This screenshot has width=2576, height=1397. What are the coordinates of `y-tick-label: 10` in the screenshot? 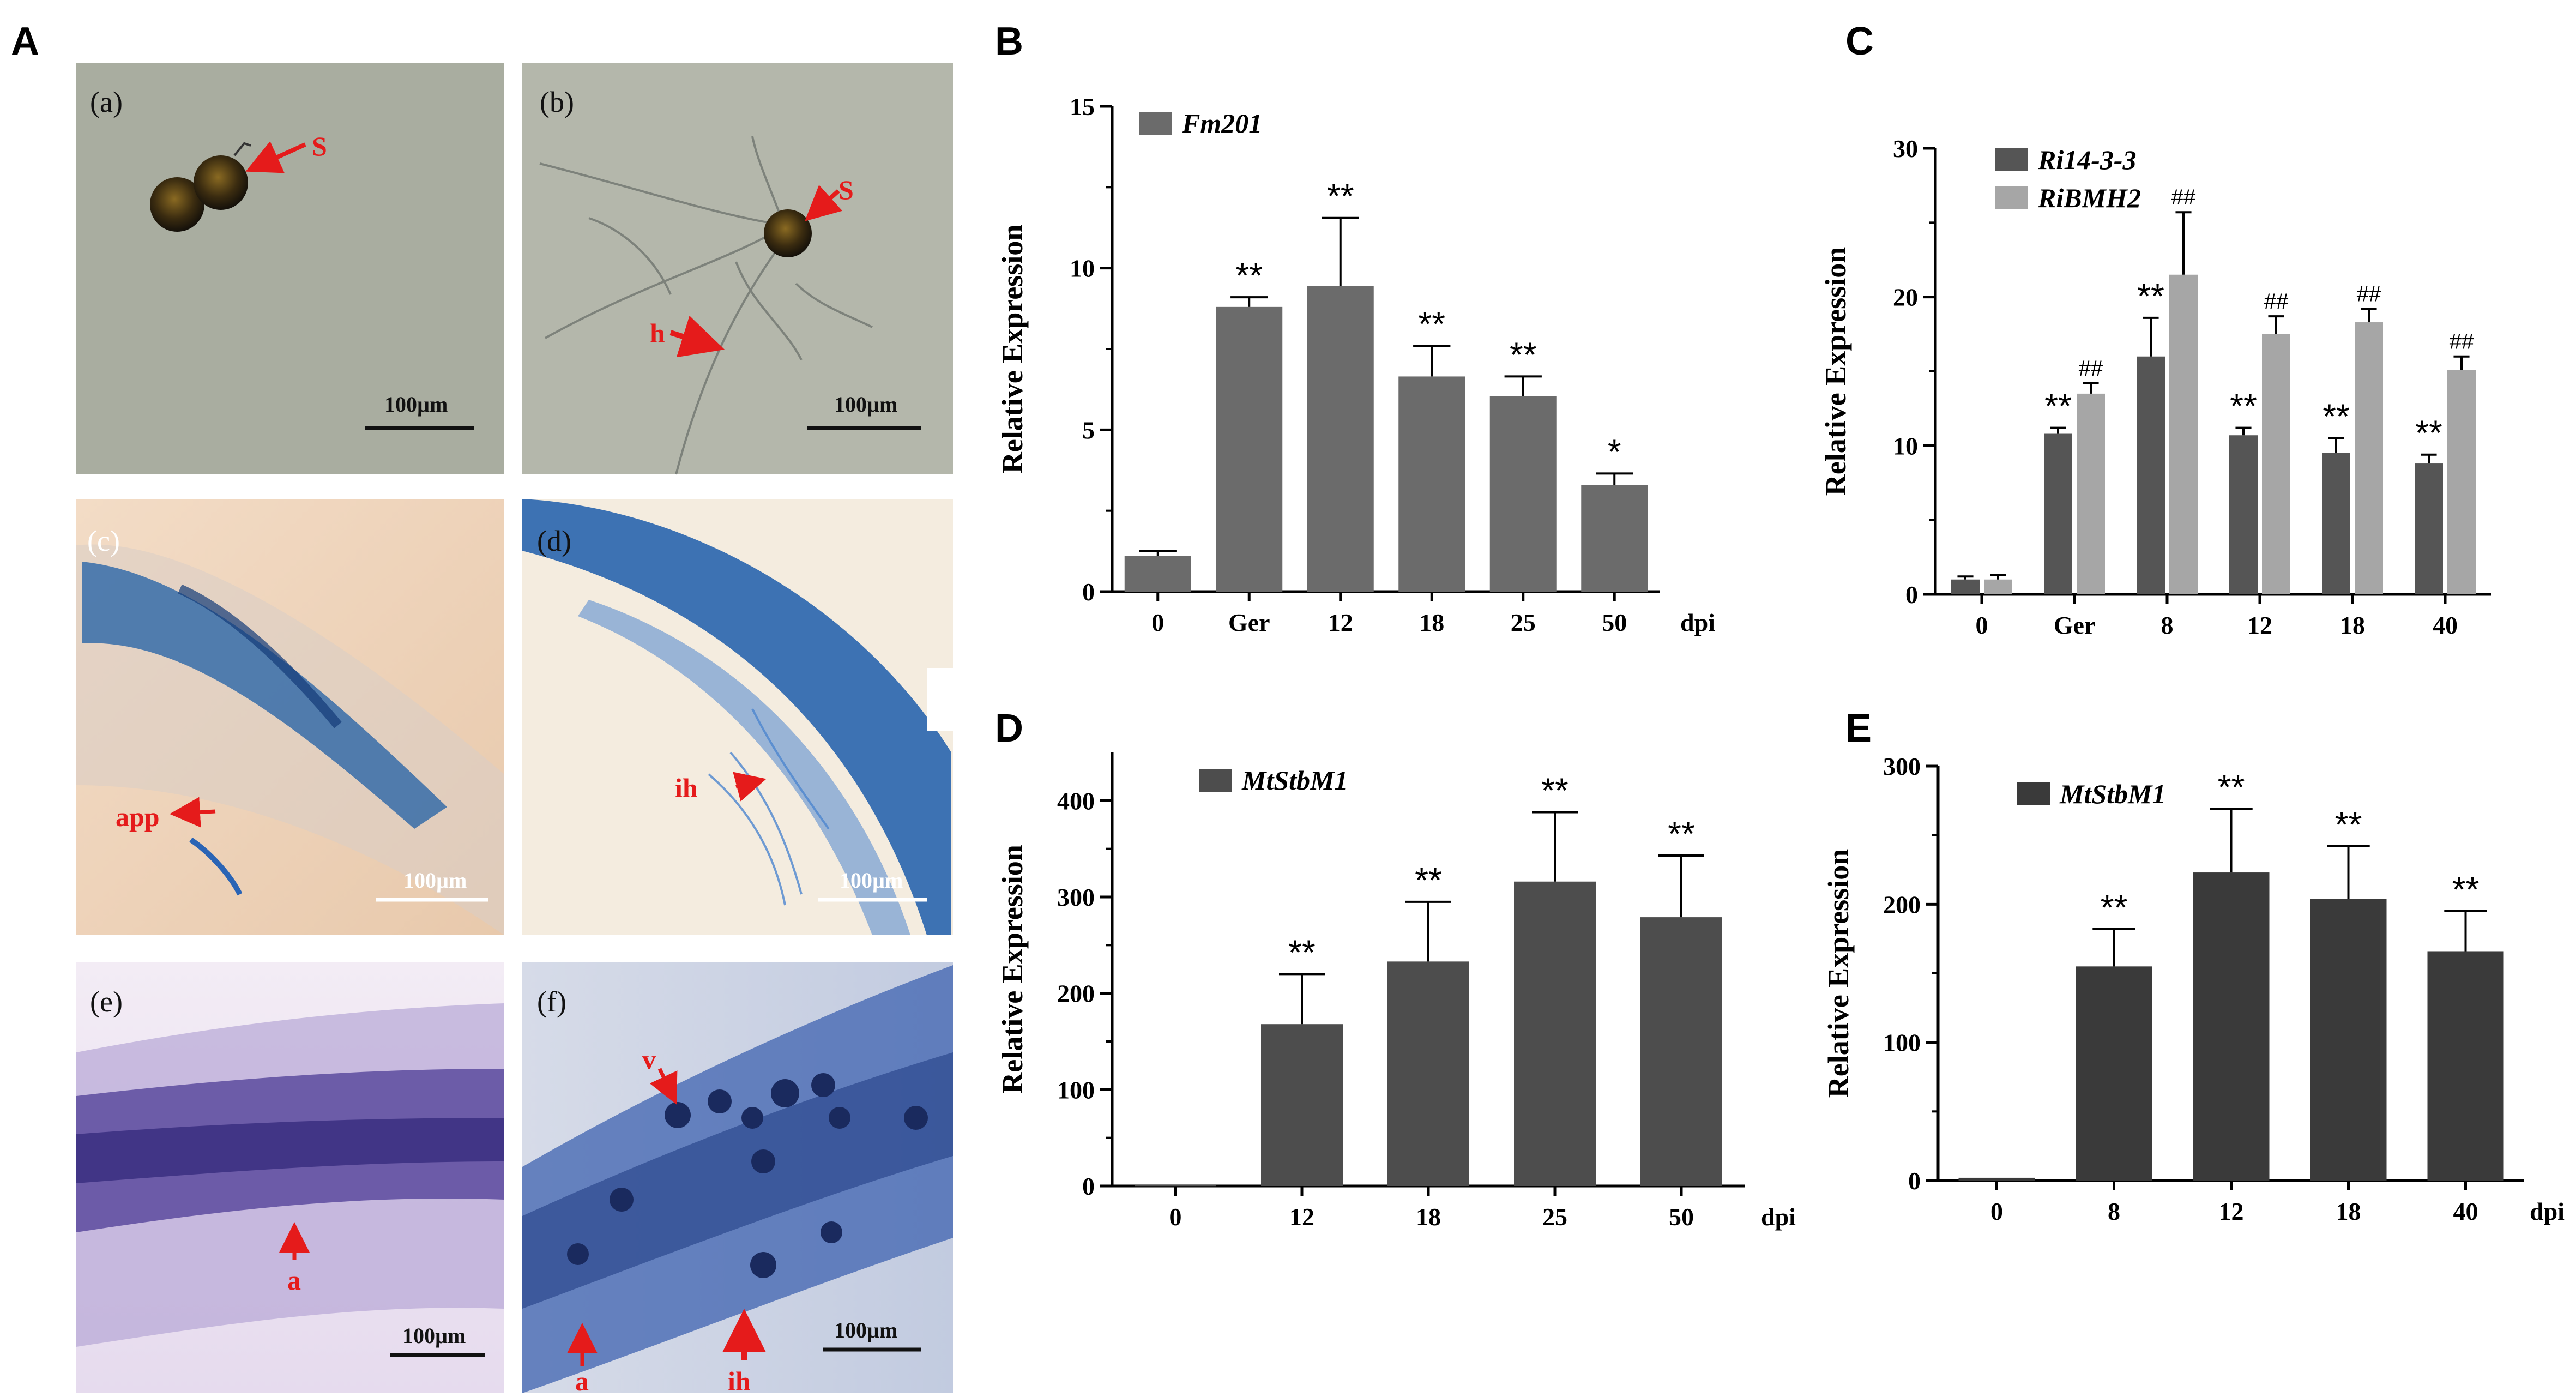 It's located at (1906, 446).